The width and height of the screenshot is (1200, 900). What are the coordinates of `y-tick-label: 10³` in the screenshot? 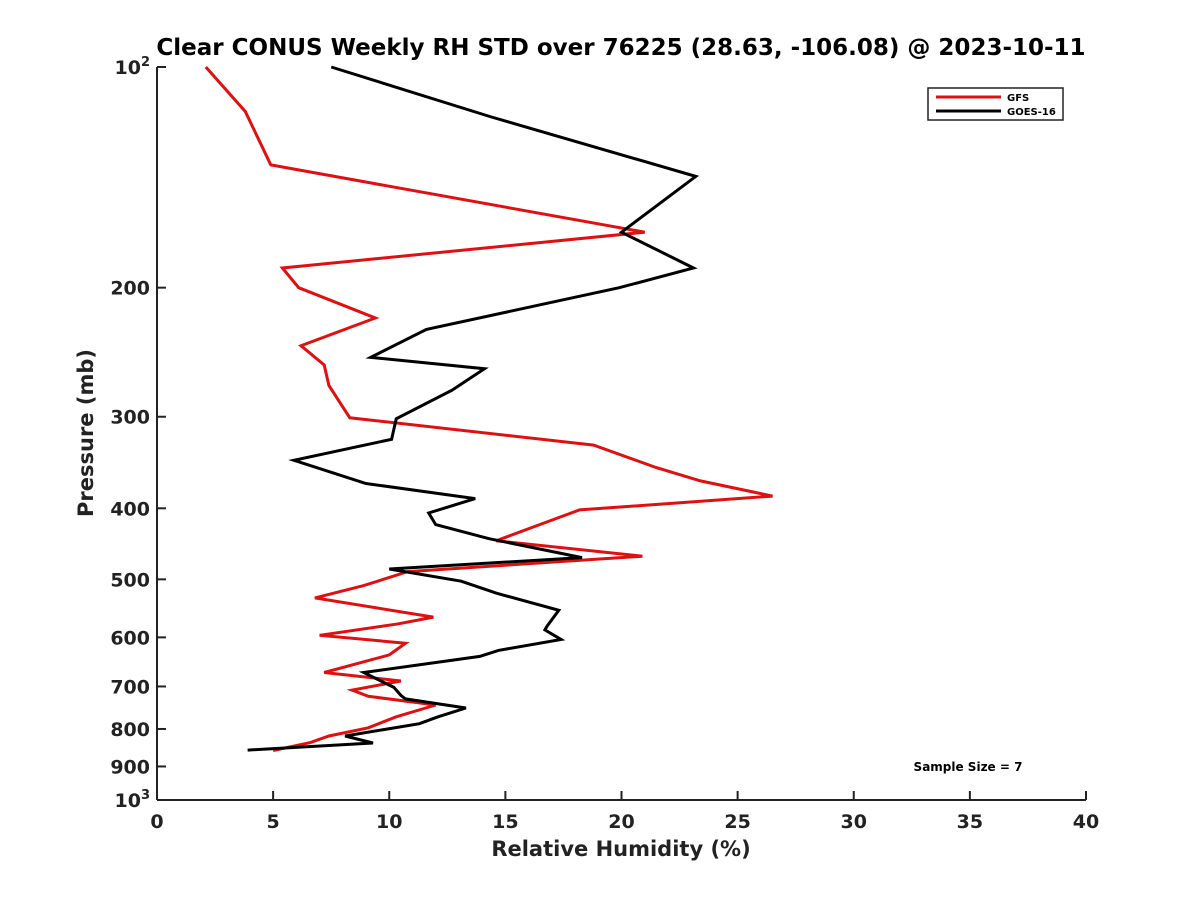 It's located at (133, 800).